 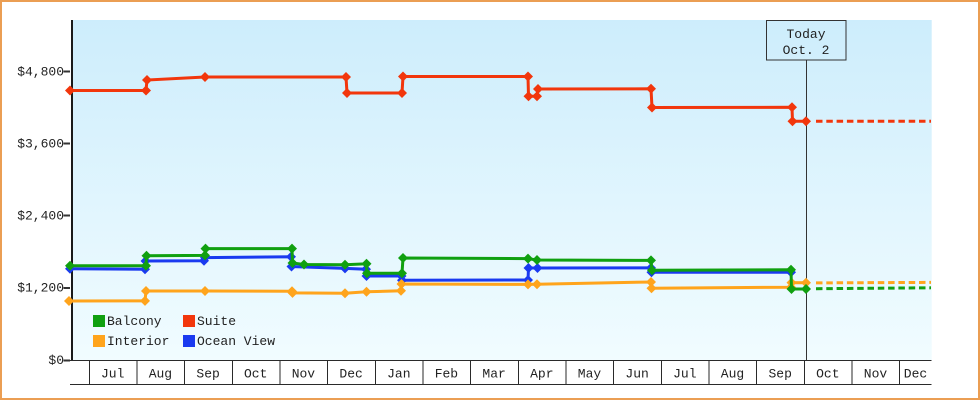 What do you see at coordinates (398, 374) in the screenshot?
I see `svg-text: Jan` at bounding box center [398, 374].